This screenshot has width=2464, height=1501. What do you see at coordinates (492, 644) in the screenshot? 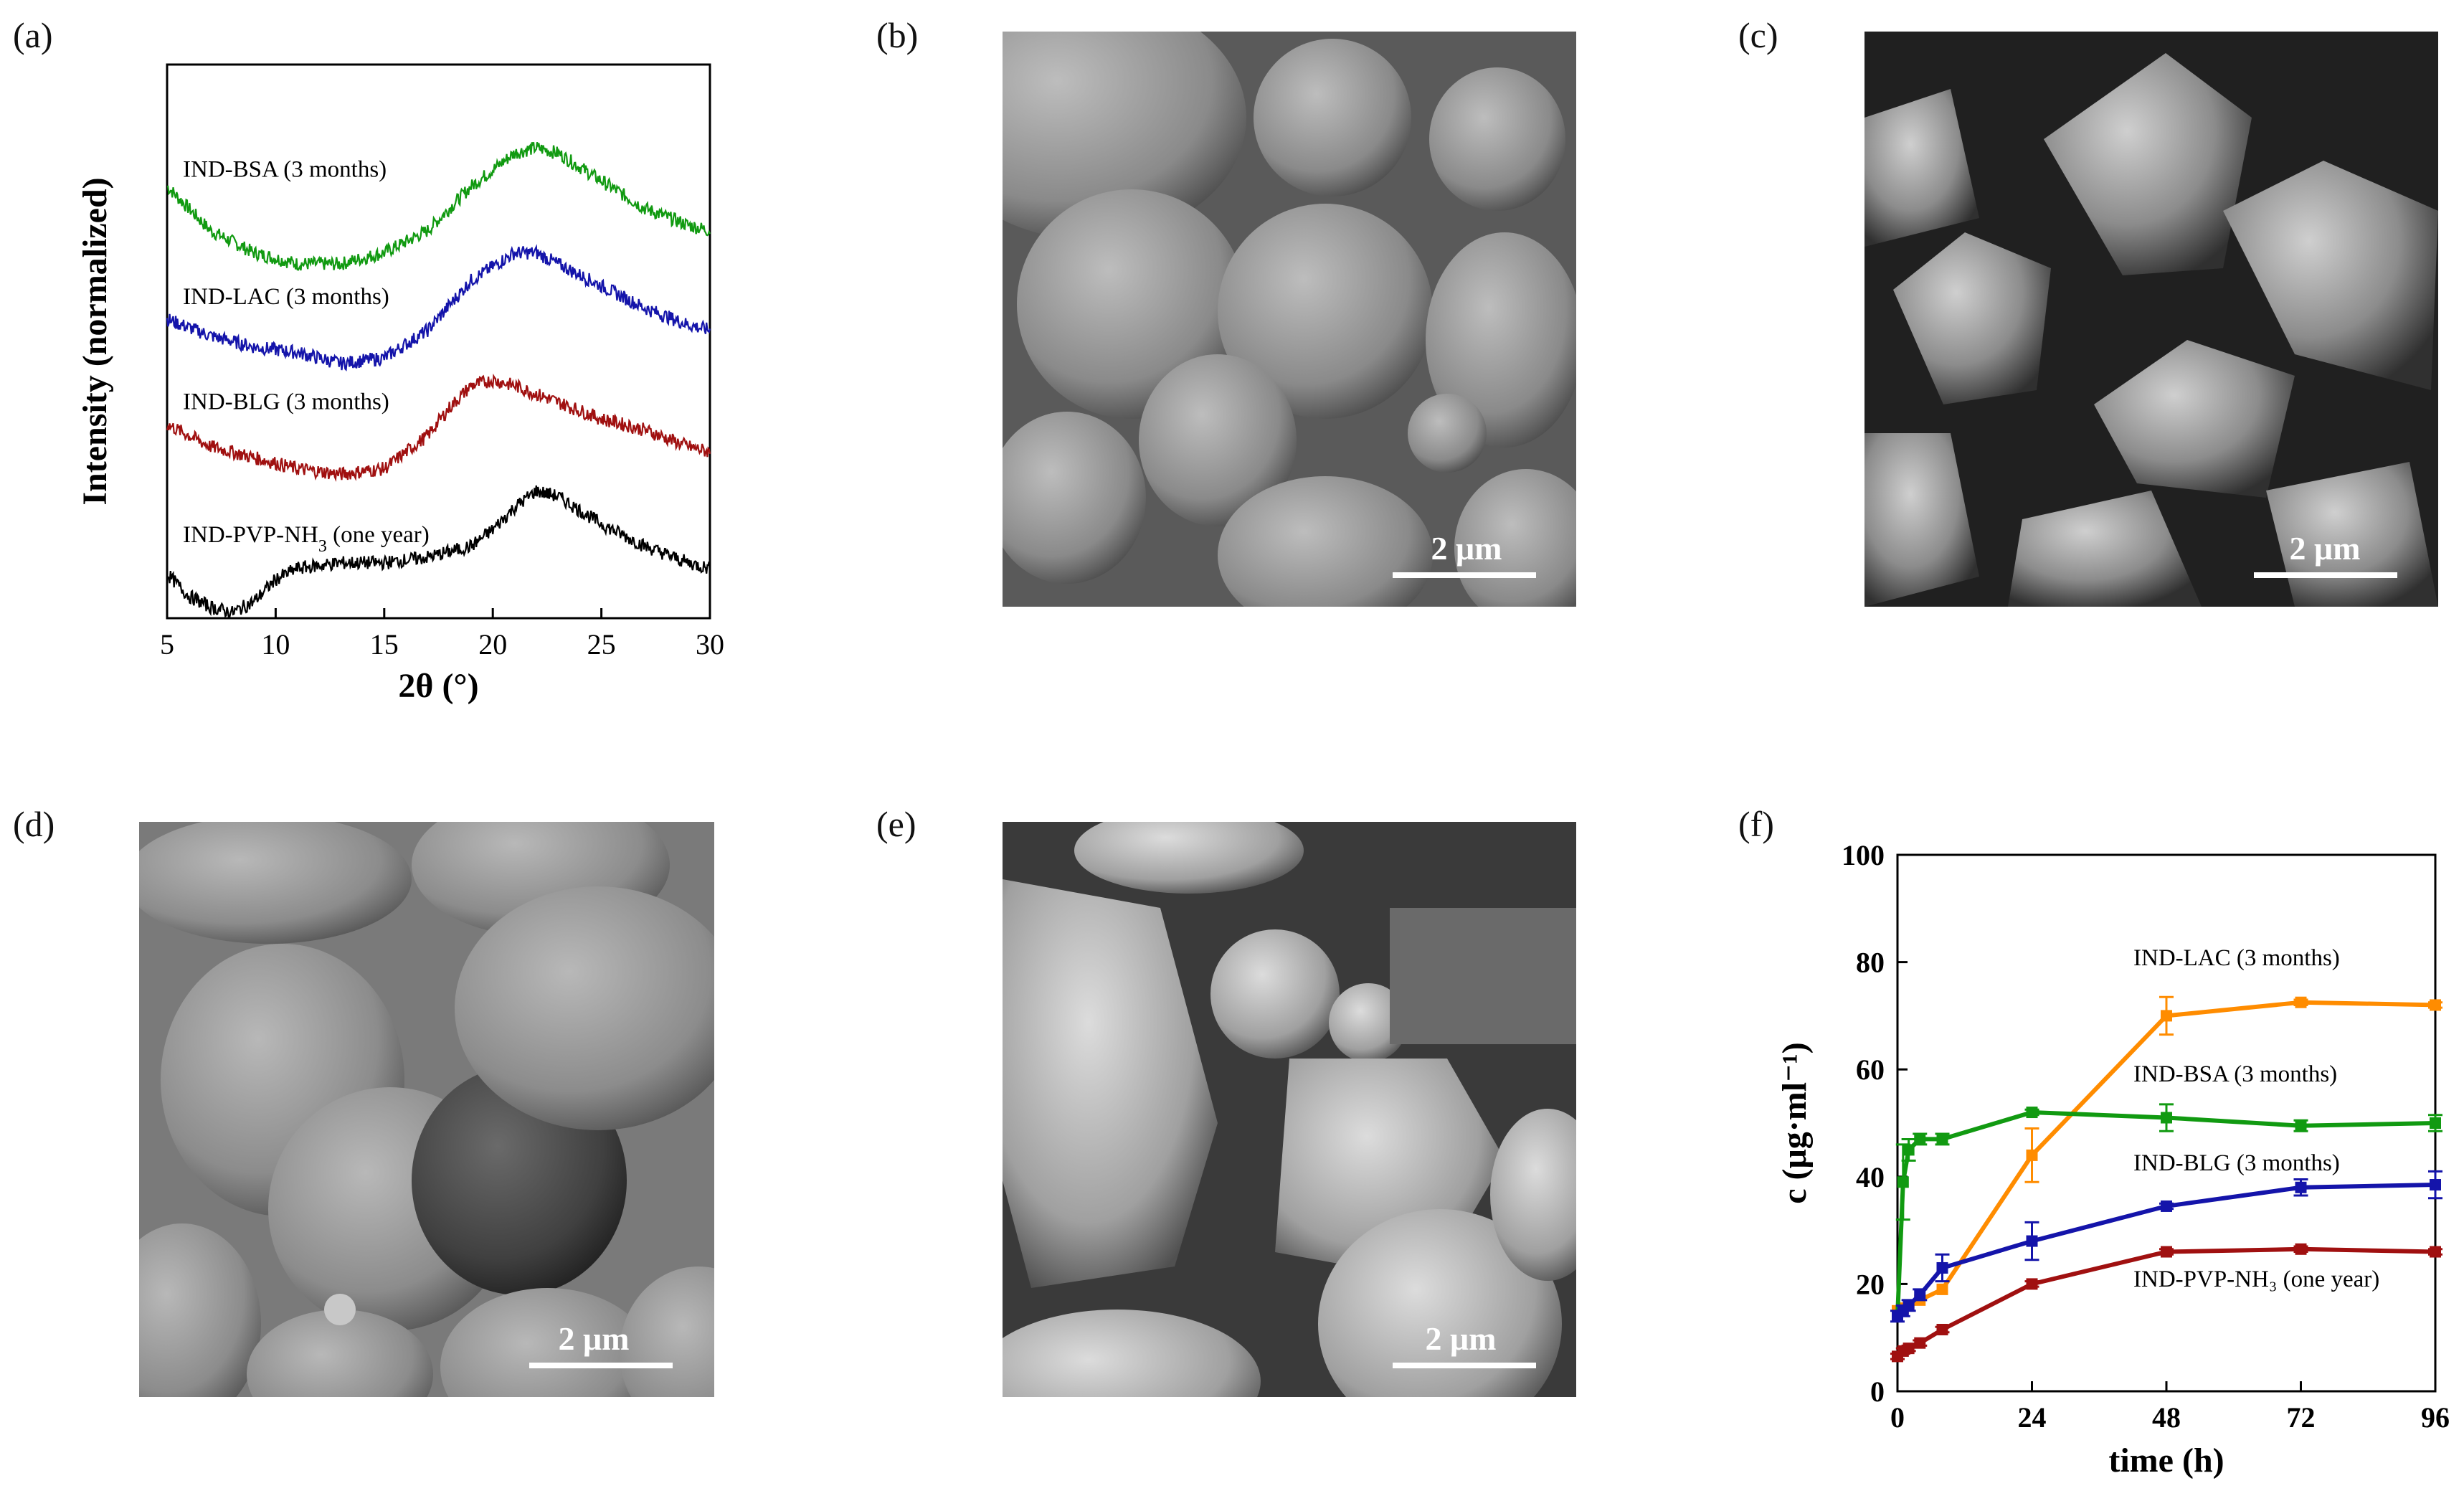
I see `x-tick-label: 20` at bounding box center [492, 644].